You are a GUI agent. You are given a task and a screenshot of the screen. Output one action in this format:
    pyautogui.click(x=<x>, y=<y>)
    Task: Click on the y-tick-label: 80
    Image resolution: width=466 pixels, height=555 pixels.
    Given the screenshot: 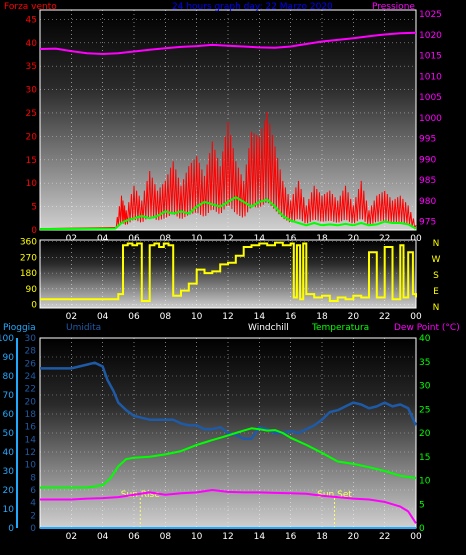 What is the action you would take?
    pyautogui.click(x=9, y=377)
    